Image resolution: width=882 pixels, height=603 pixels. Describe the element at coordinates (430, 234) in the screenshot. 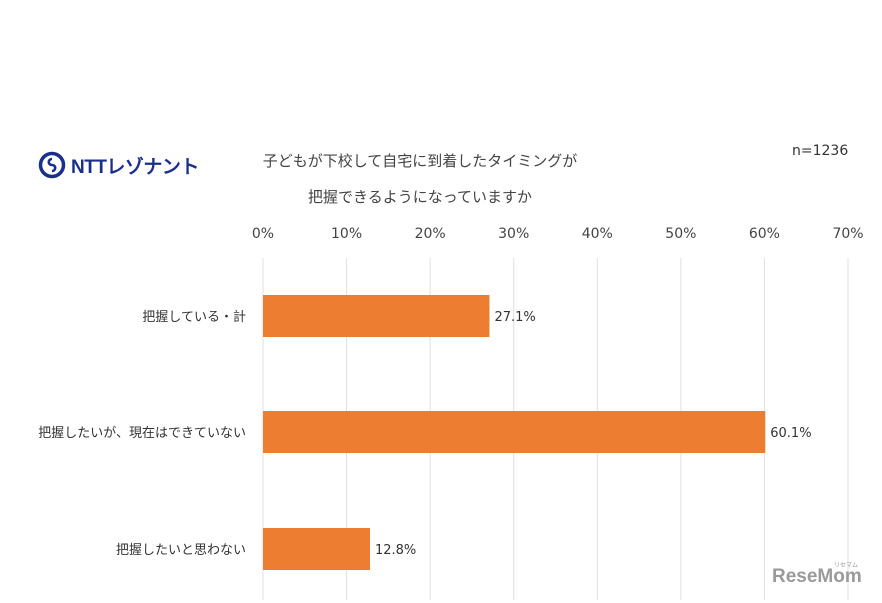

I see `x-tick-label: 20%` at that location.